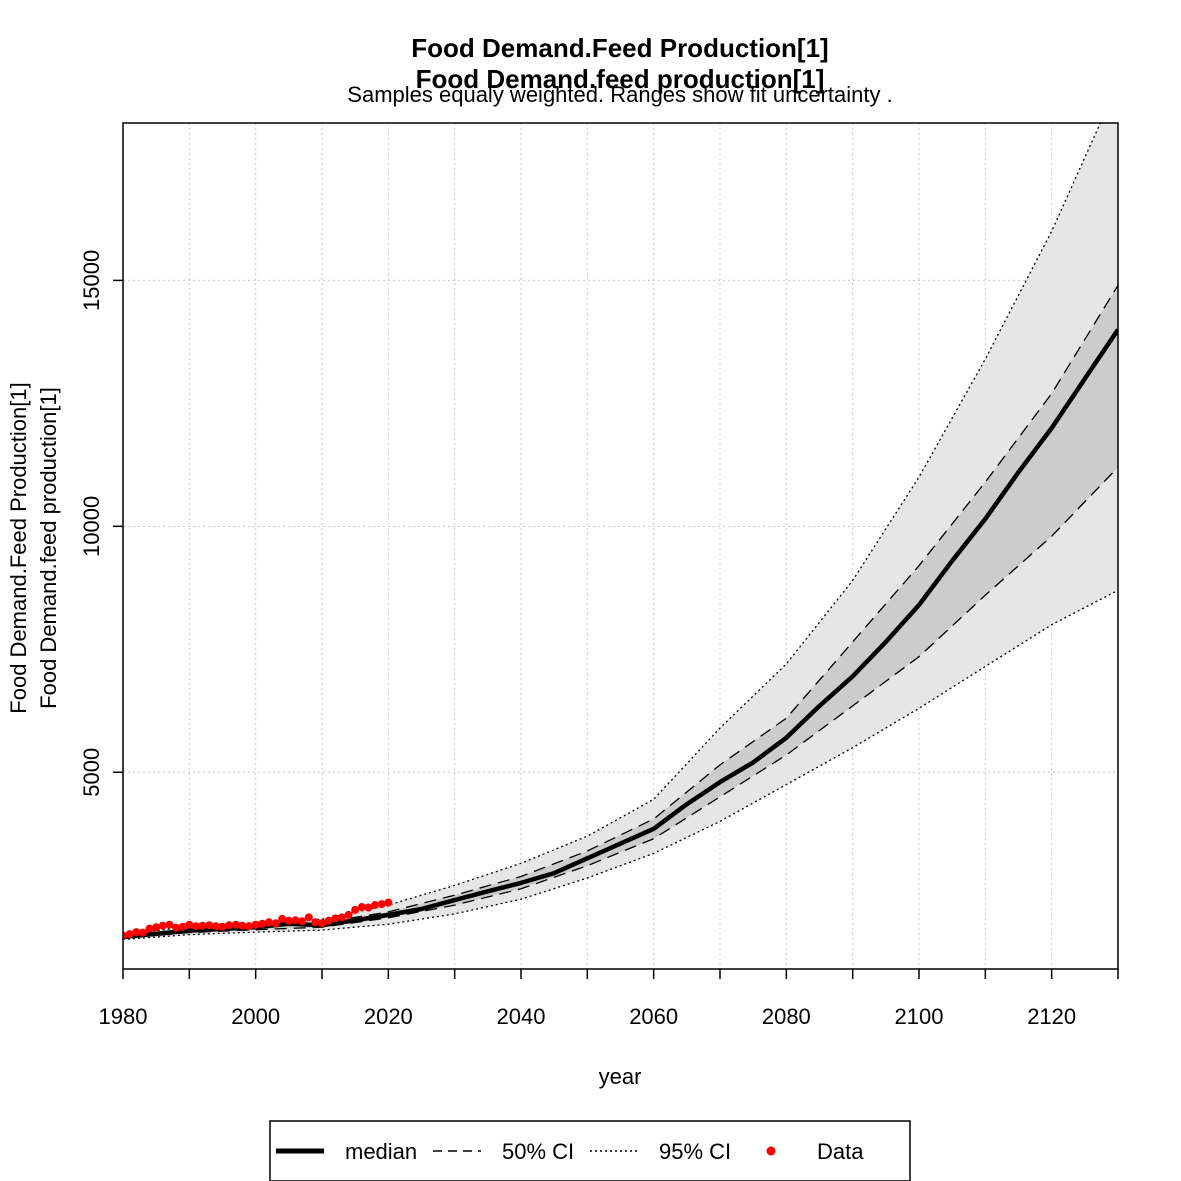 This screenshot has width=1181, height=1181. Describe the element at coordinates (1051, 1016) in the screenshot. I see `x-tick-label: 2120` at that location.